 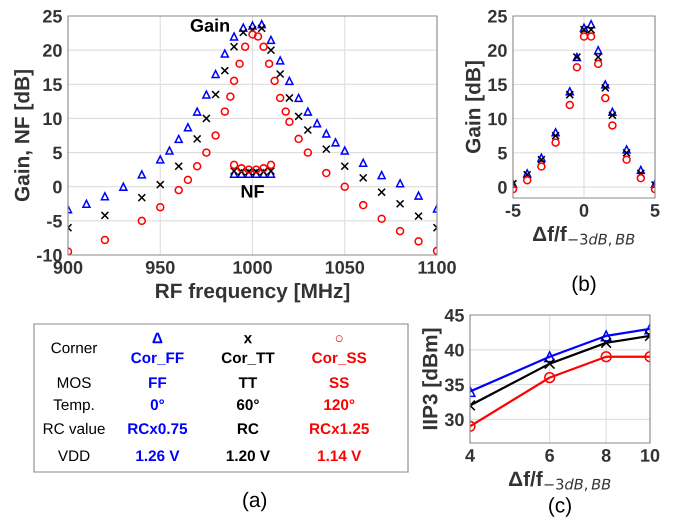 I want to click on x-tick-label: 1000, so click(x=253, y=267).